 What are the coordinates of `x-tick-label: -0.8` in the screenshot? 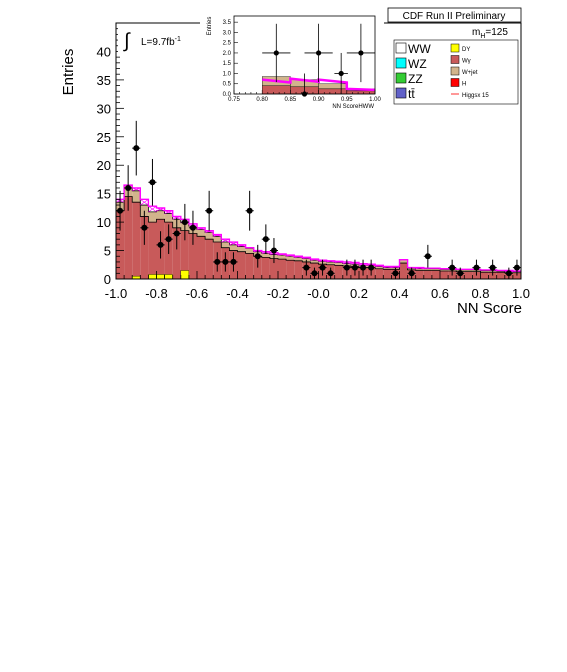 It's located at (156, 293).